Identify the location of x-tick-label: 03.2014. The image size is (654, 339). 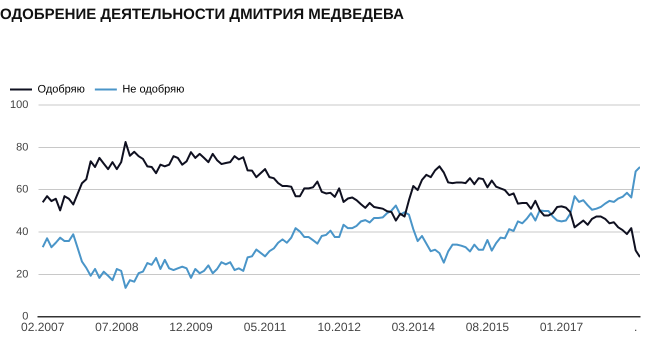
(414, 327).